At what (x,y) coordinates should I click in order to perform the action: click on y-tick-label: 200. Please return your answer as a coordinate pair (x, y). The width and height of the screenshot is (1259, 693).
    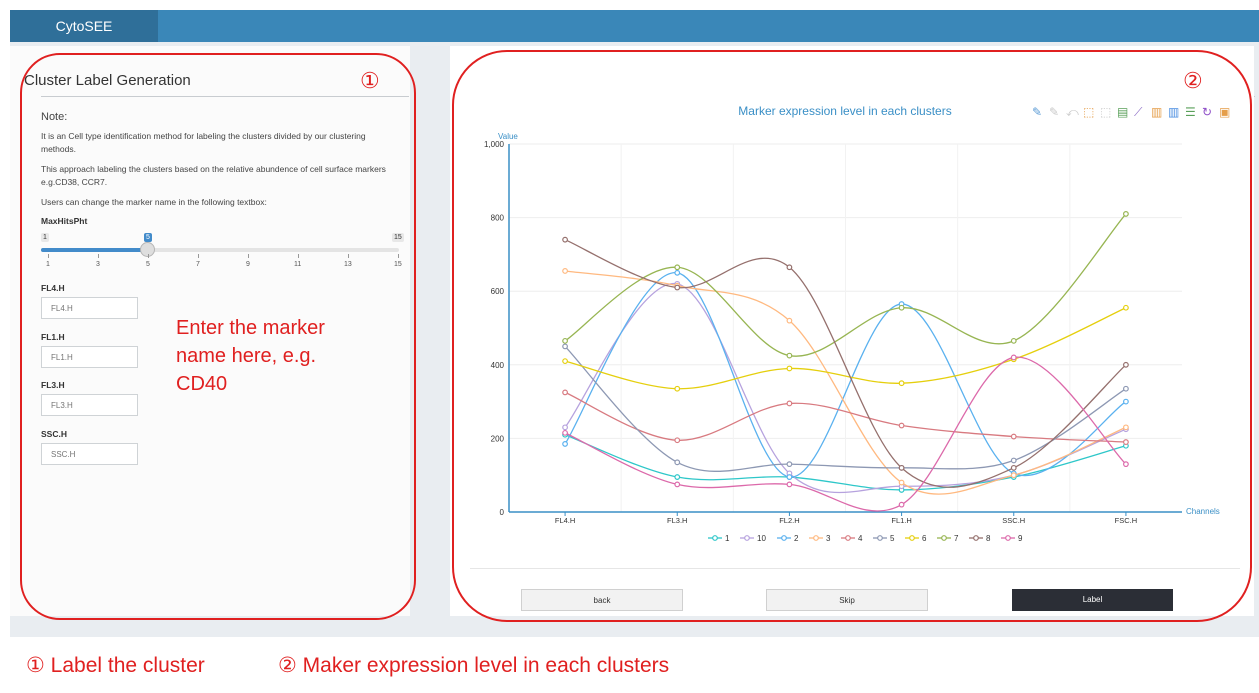
    Looking at the image, I should click on (498, 438).